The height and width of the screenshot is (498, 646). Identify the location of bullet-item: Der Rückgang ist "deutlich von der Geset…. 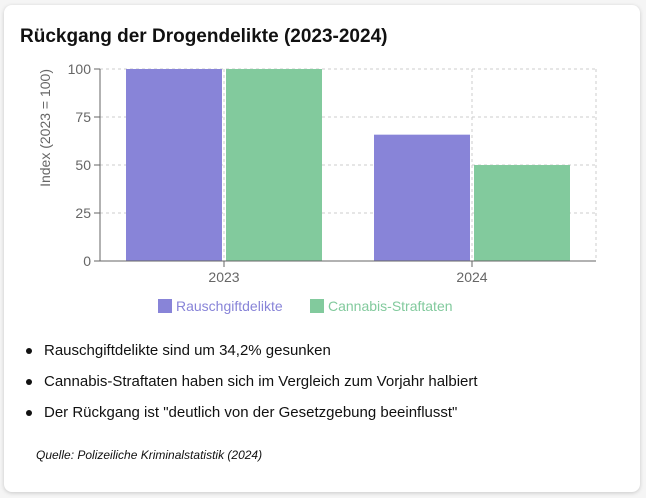
(252, 413).